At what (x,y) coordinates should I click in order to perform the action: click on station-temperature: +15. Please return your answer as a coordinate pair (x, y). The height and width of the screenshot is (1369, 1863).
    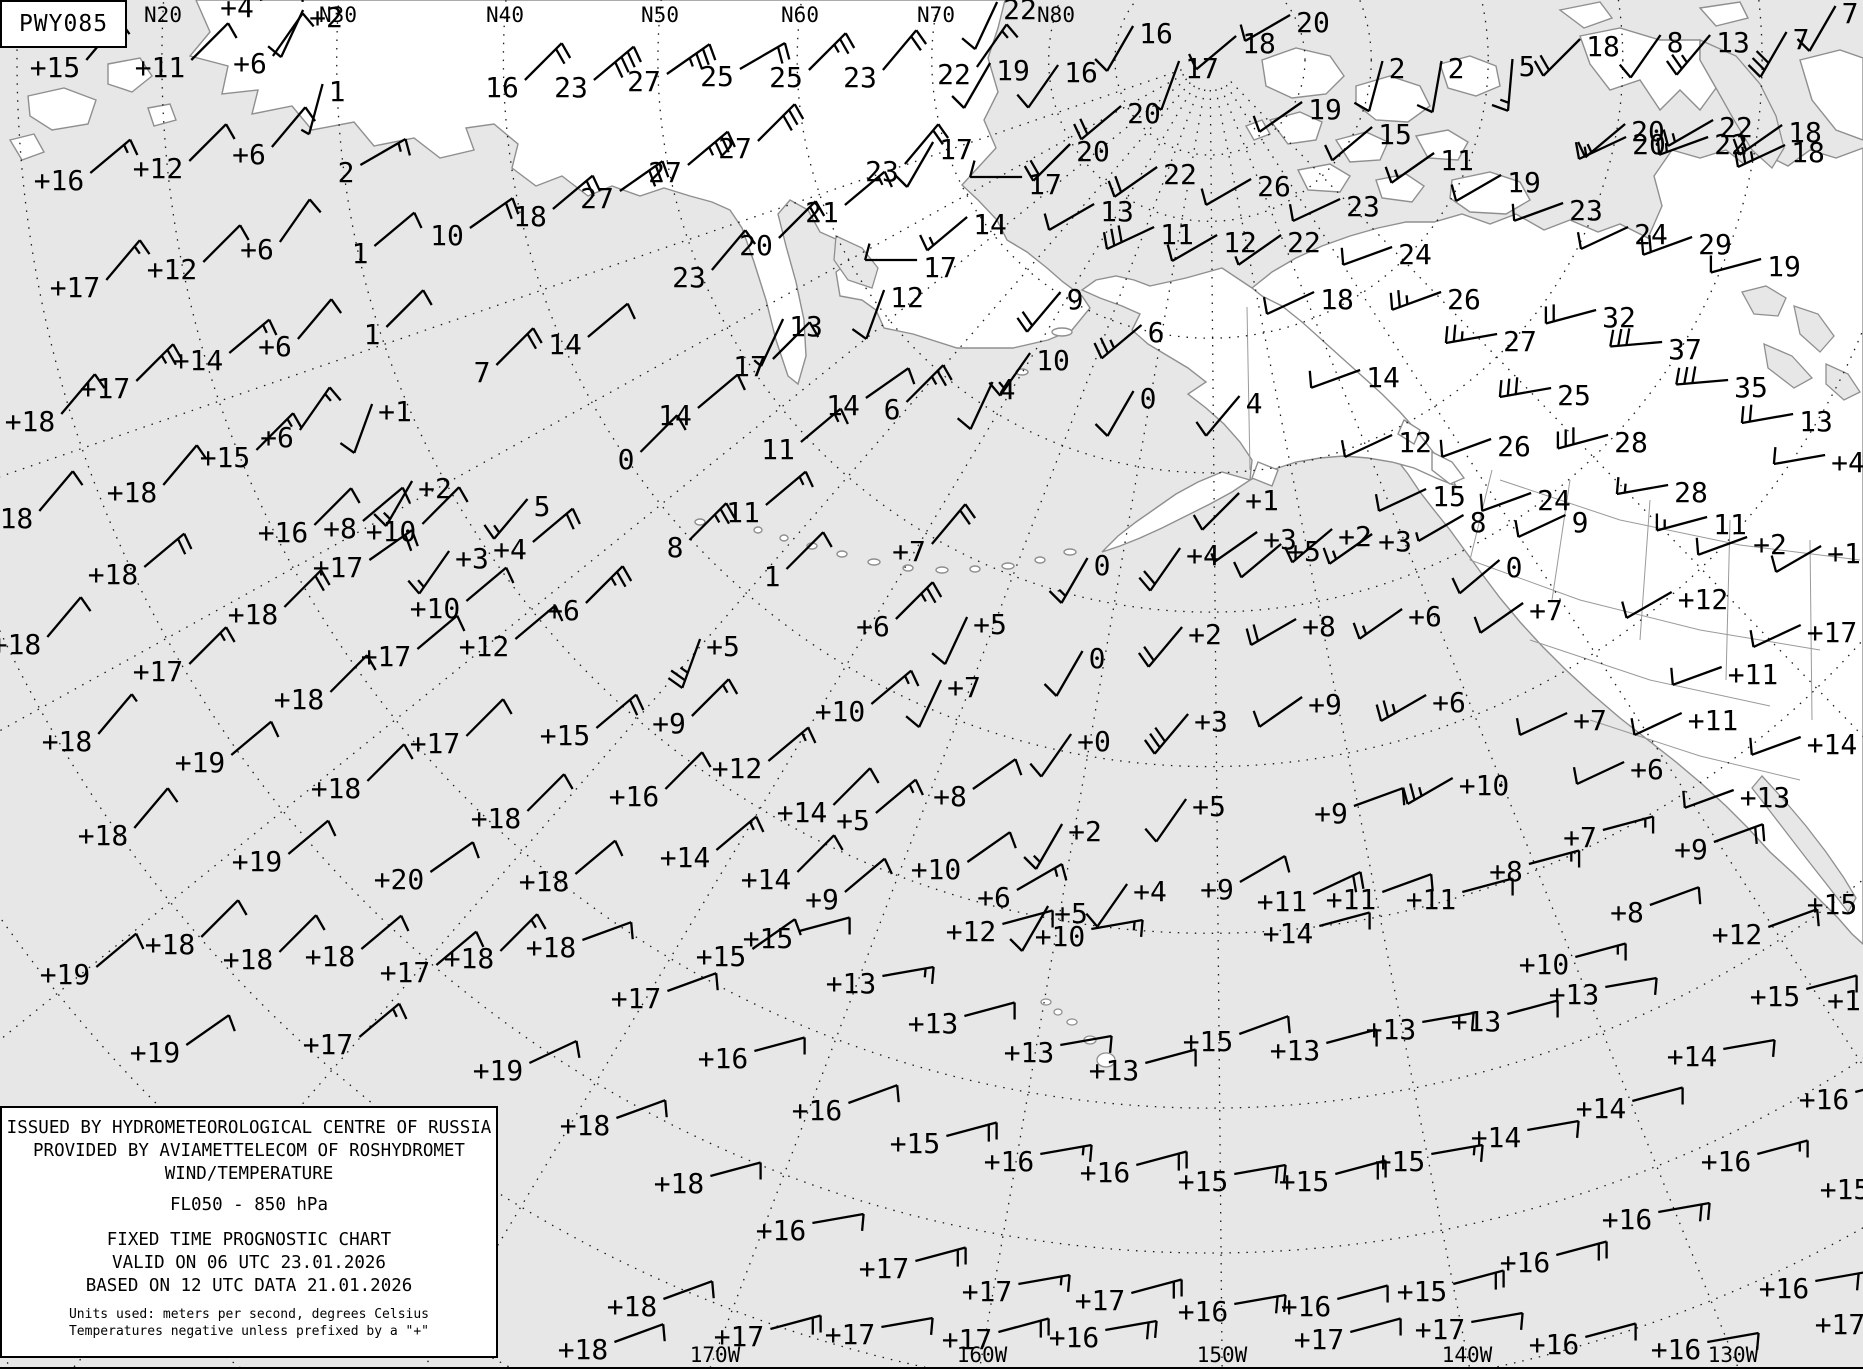
    Looking at the image, I should click on (1208, 1041).